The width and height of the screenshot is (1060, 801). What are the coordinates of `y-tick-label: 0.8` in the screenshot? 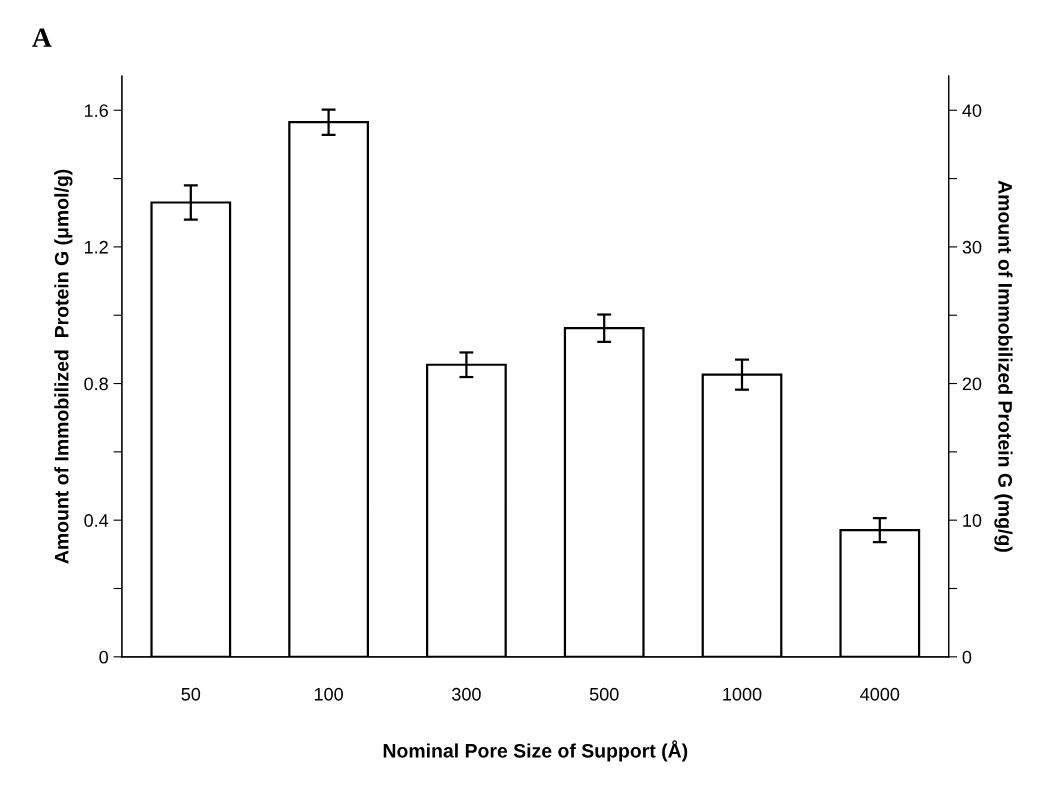 It's located at (96, 384).